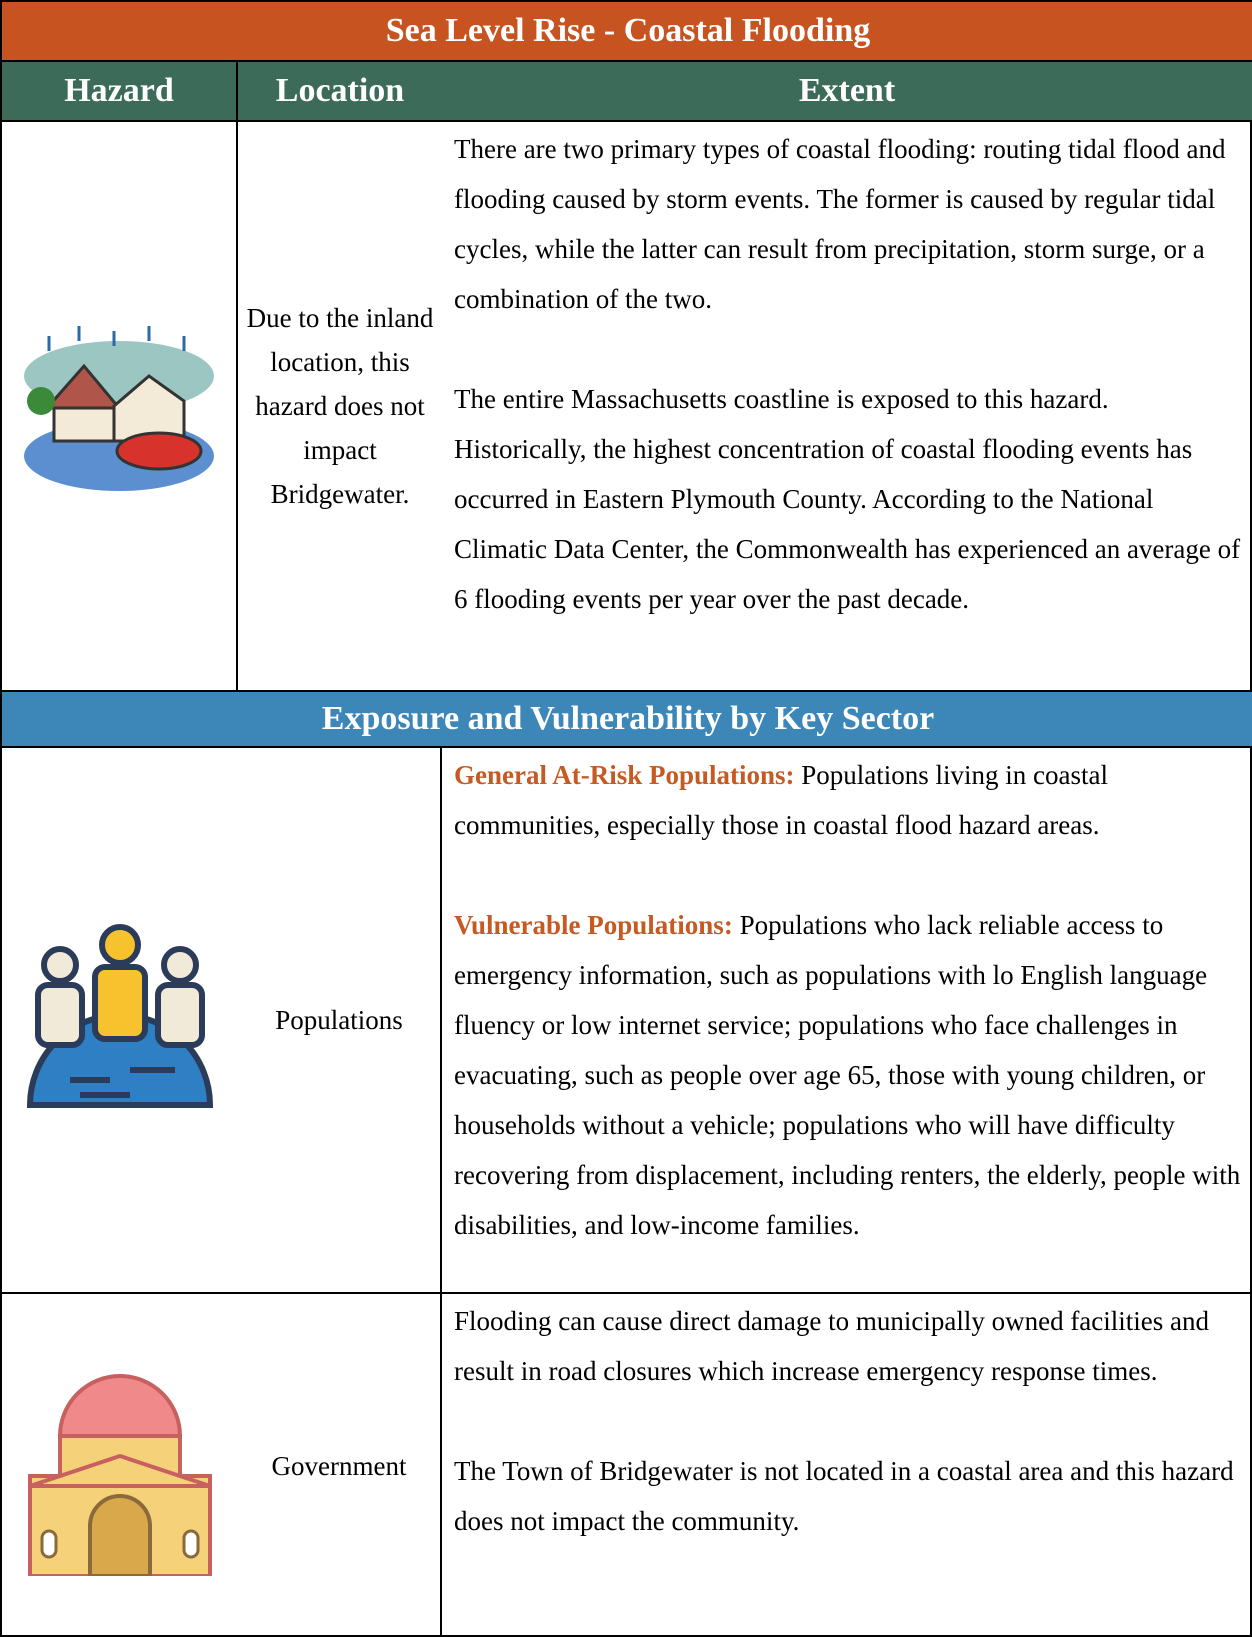 This screenshot has width=1252, height=1637. Describe the element at coordinates (340, 1465) in the screenshot. I see `sector-name: Government` at that location.